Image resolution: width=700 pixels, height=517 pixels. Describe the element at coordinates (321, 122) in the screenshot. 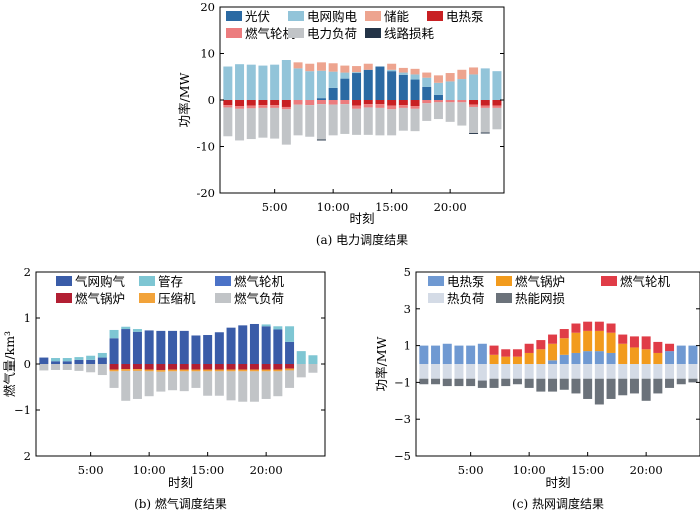

I see `bar-a-电力负荷-9` at that location.